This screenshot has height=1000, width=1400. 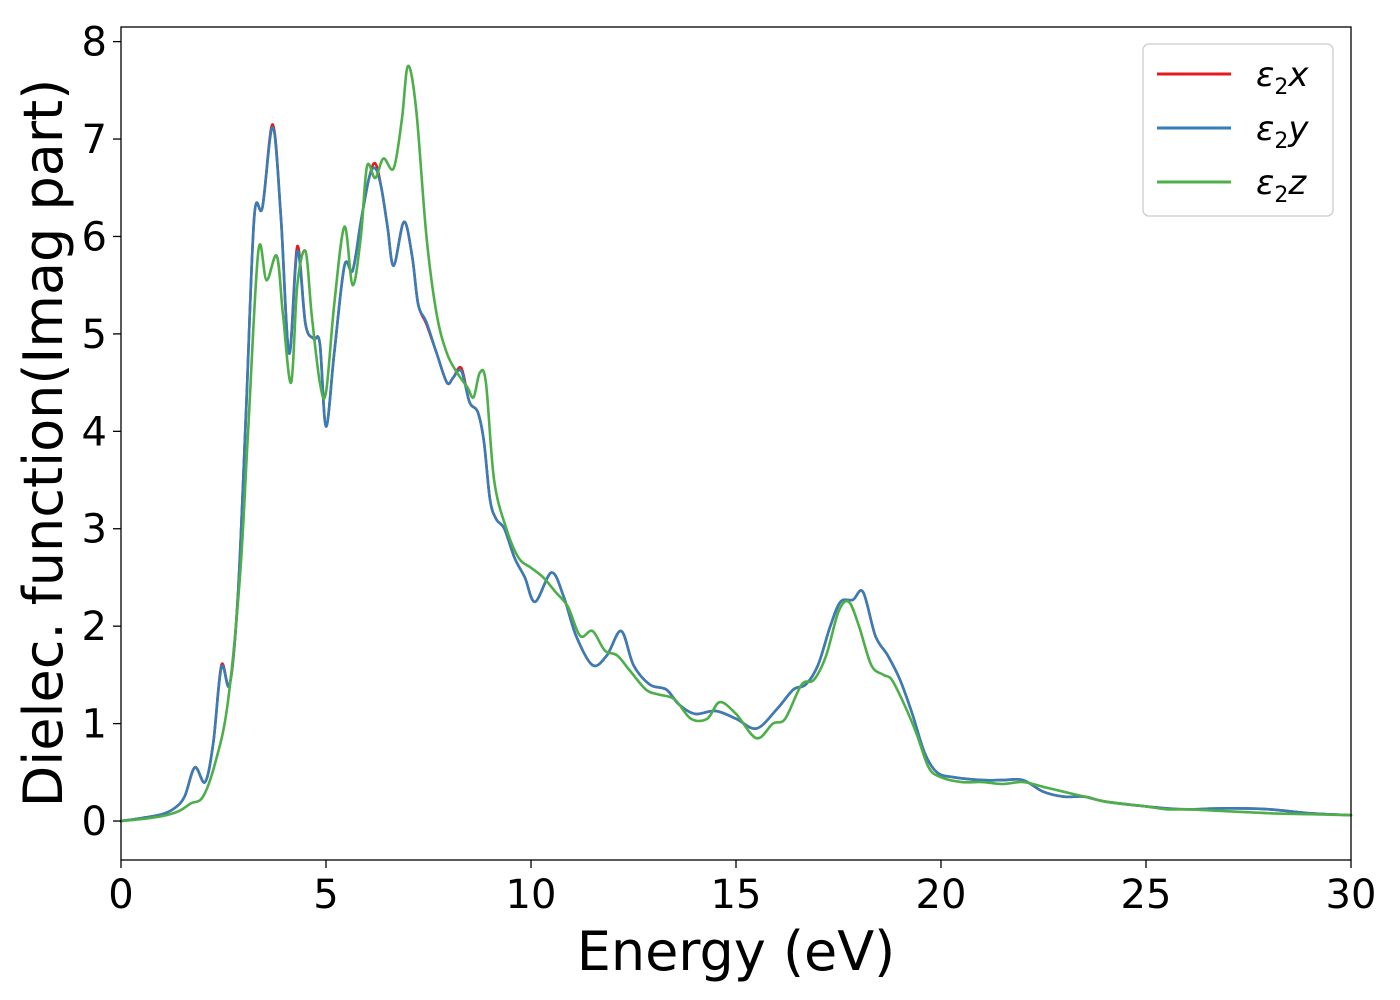 I want to click on legend: ε2x ε2y ε2z, so click(x=1238, y=130).